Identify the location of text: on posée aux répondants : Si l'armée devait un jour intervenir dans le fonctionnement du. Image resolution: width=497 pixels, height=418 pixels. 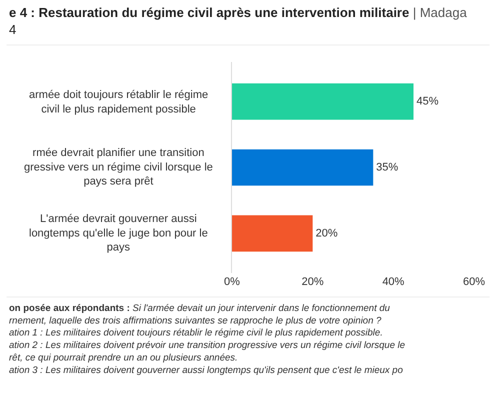
(200, 308).